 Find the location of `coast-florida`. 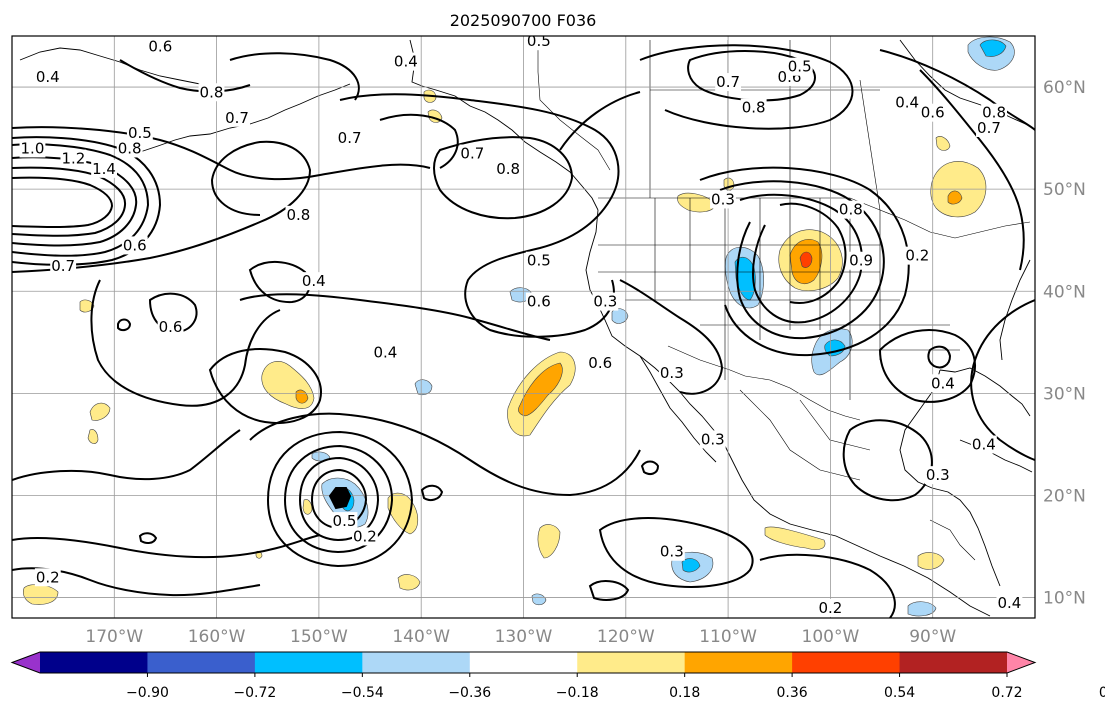

coast-florida is located at coordinates (985, 392).